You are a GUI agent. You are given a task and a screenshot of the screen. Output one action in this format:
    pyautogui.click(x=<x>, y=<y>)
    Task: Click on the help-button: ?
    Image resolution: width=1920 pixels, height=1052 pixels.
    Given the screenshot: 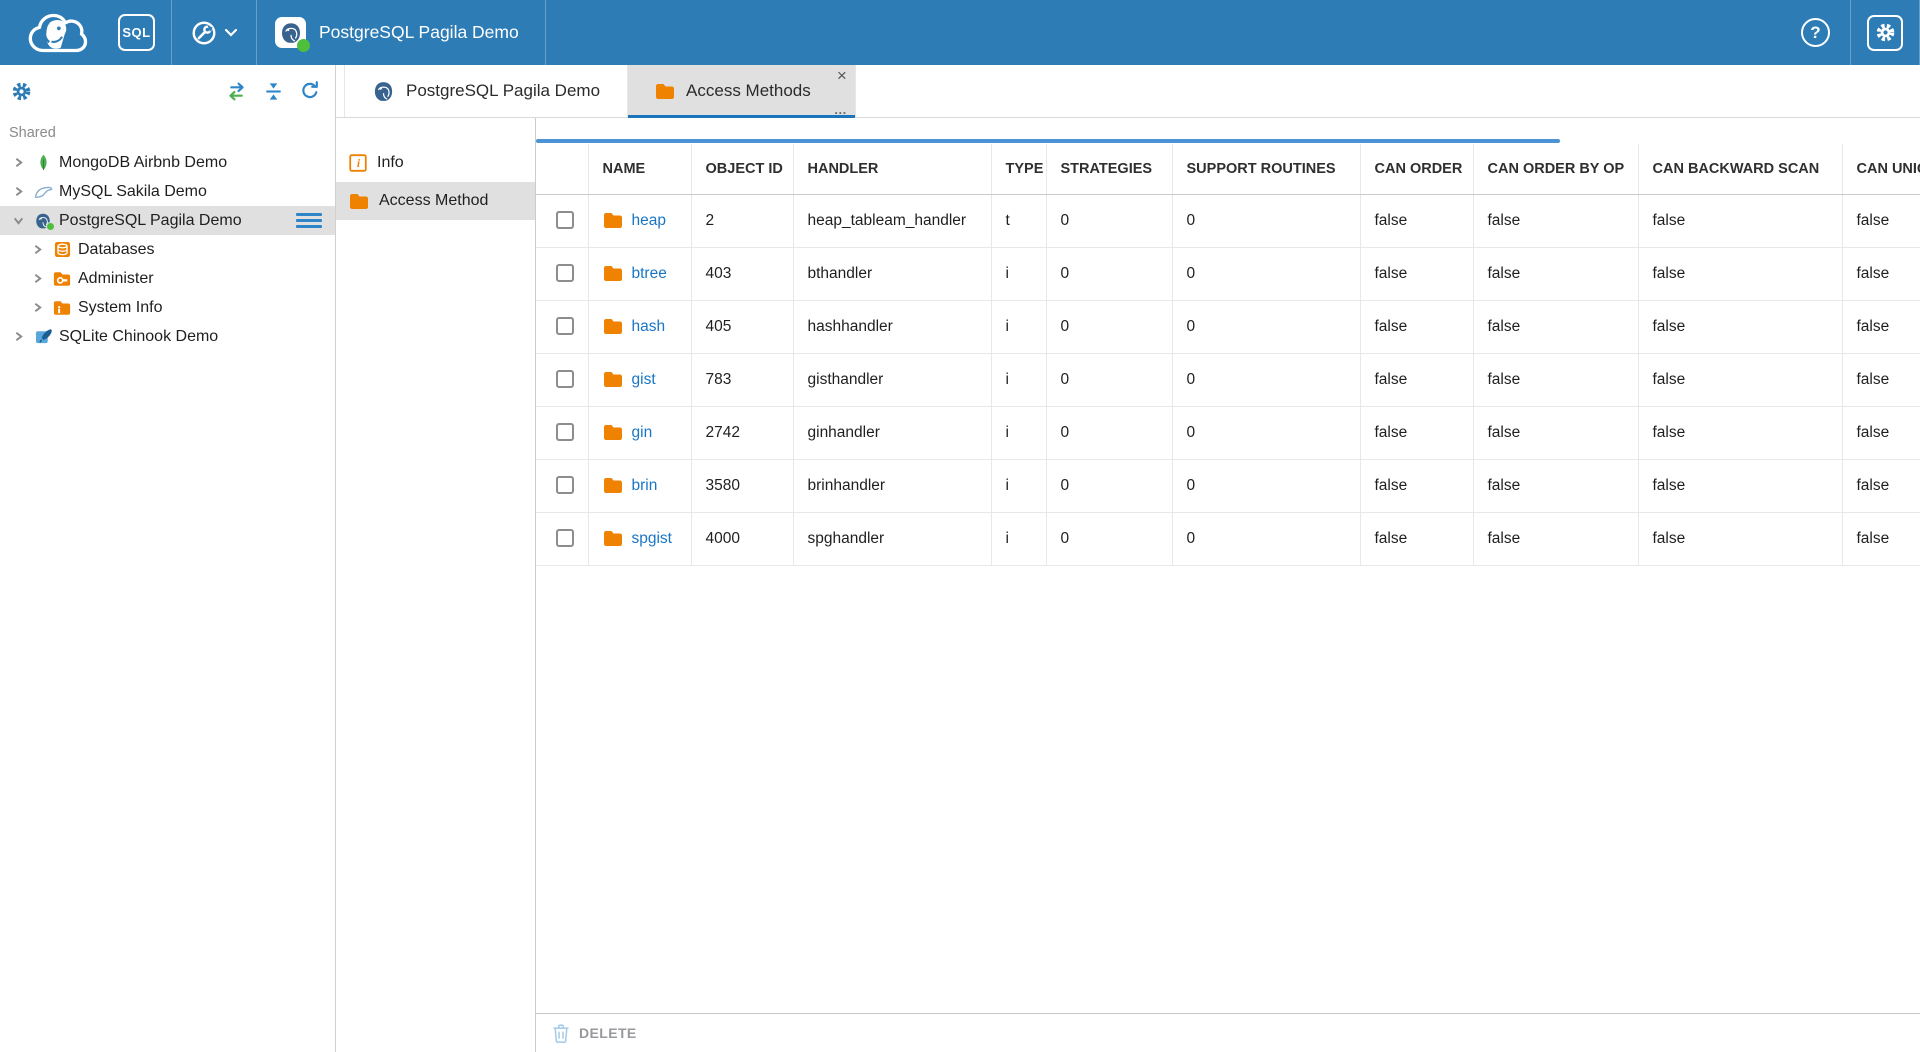 What is the action you would take?
    pyautogui.click(x=1815, y=32)
    